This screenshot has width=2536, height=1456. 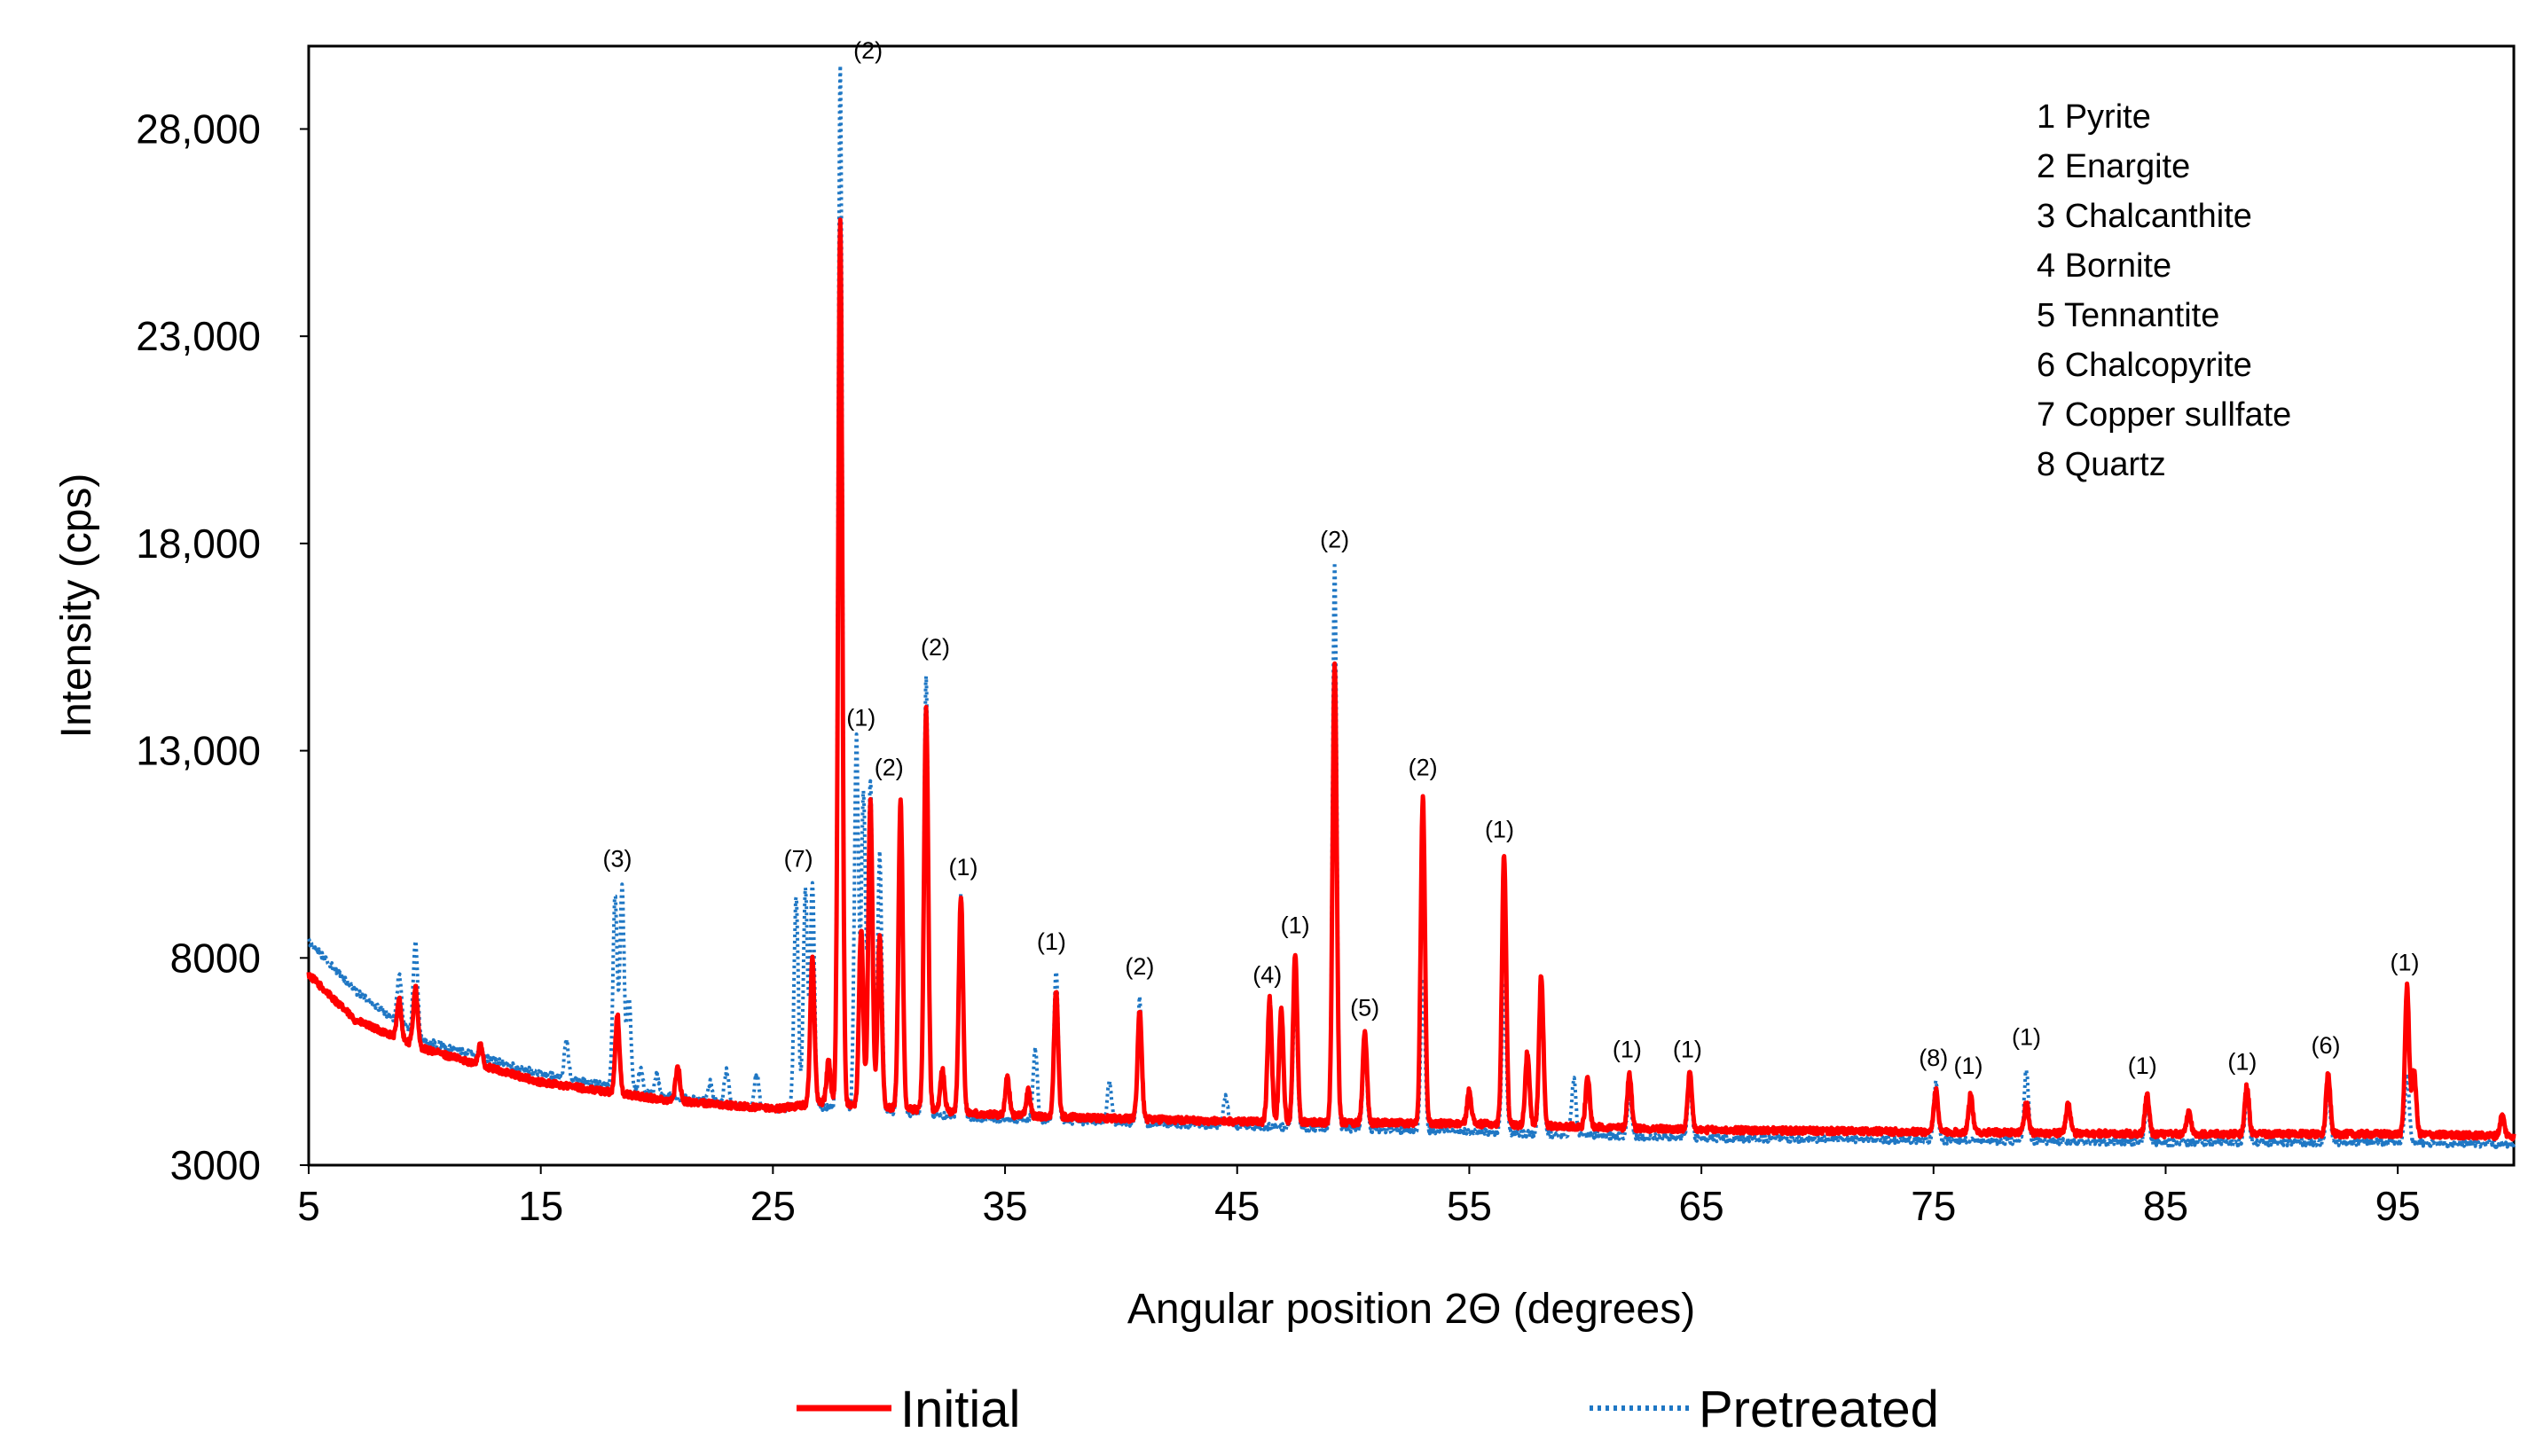 What do you see at coordinates (1934, 1058) in the screenshot?
I see `peak-label: (8)` at bounding box center [1934, 1058].